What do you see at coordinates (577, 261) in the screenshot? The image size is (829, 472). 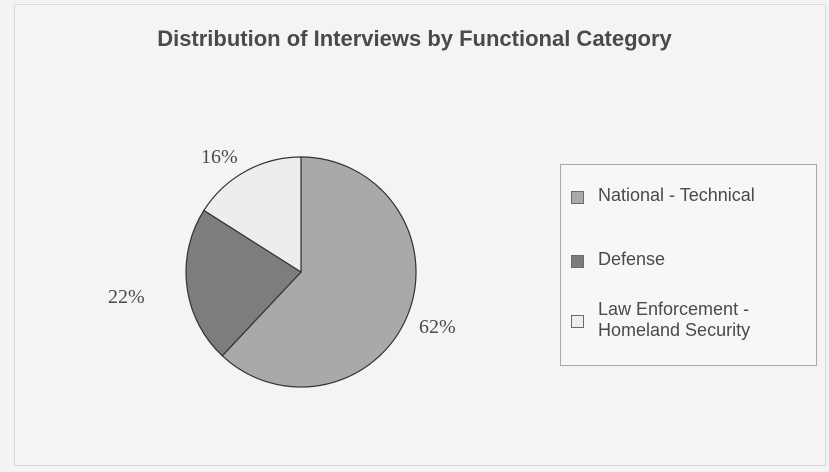 I see `legend-swatch-defense` at bounding box center [577, 261].